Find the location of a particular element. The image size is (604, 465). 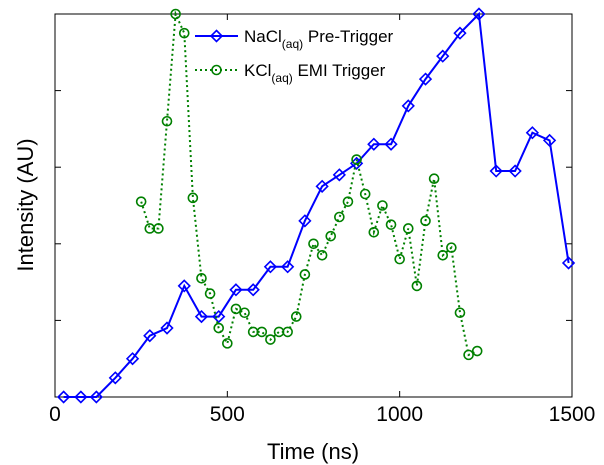

legend-label-main: KCl is located at coordinates (257, 70).